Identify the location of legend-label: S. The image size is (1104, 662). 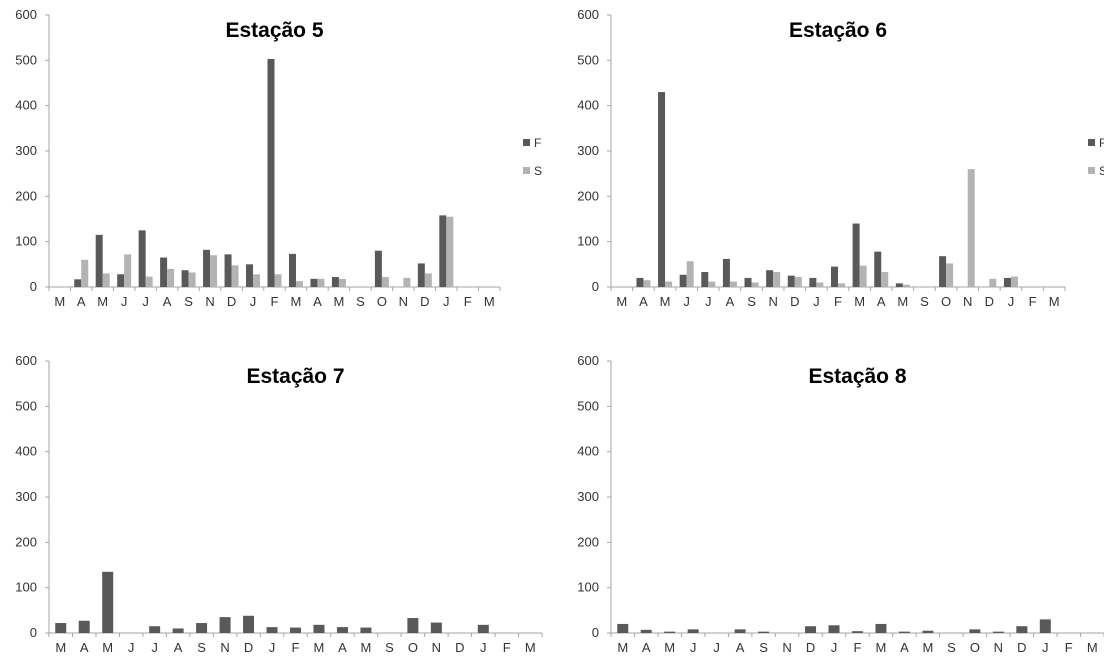
(538, 171).